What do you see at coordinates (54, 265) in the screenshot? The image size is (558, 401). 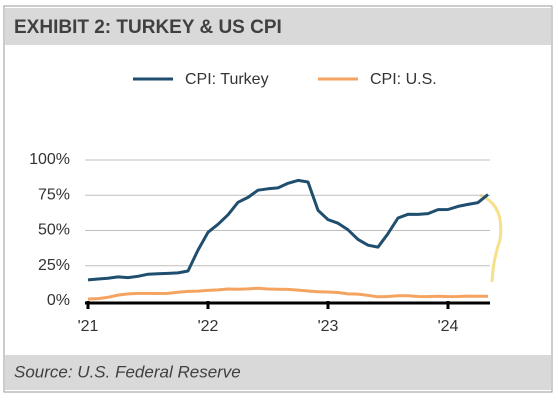 I see `y-tick-label: 25%` at bounding box center [54, 265].